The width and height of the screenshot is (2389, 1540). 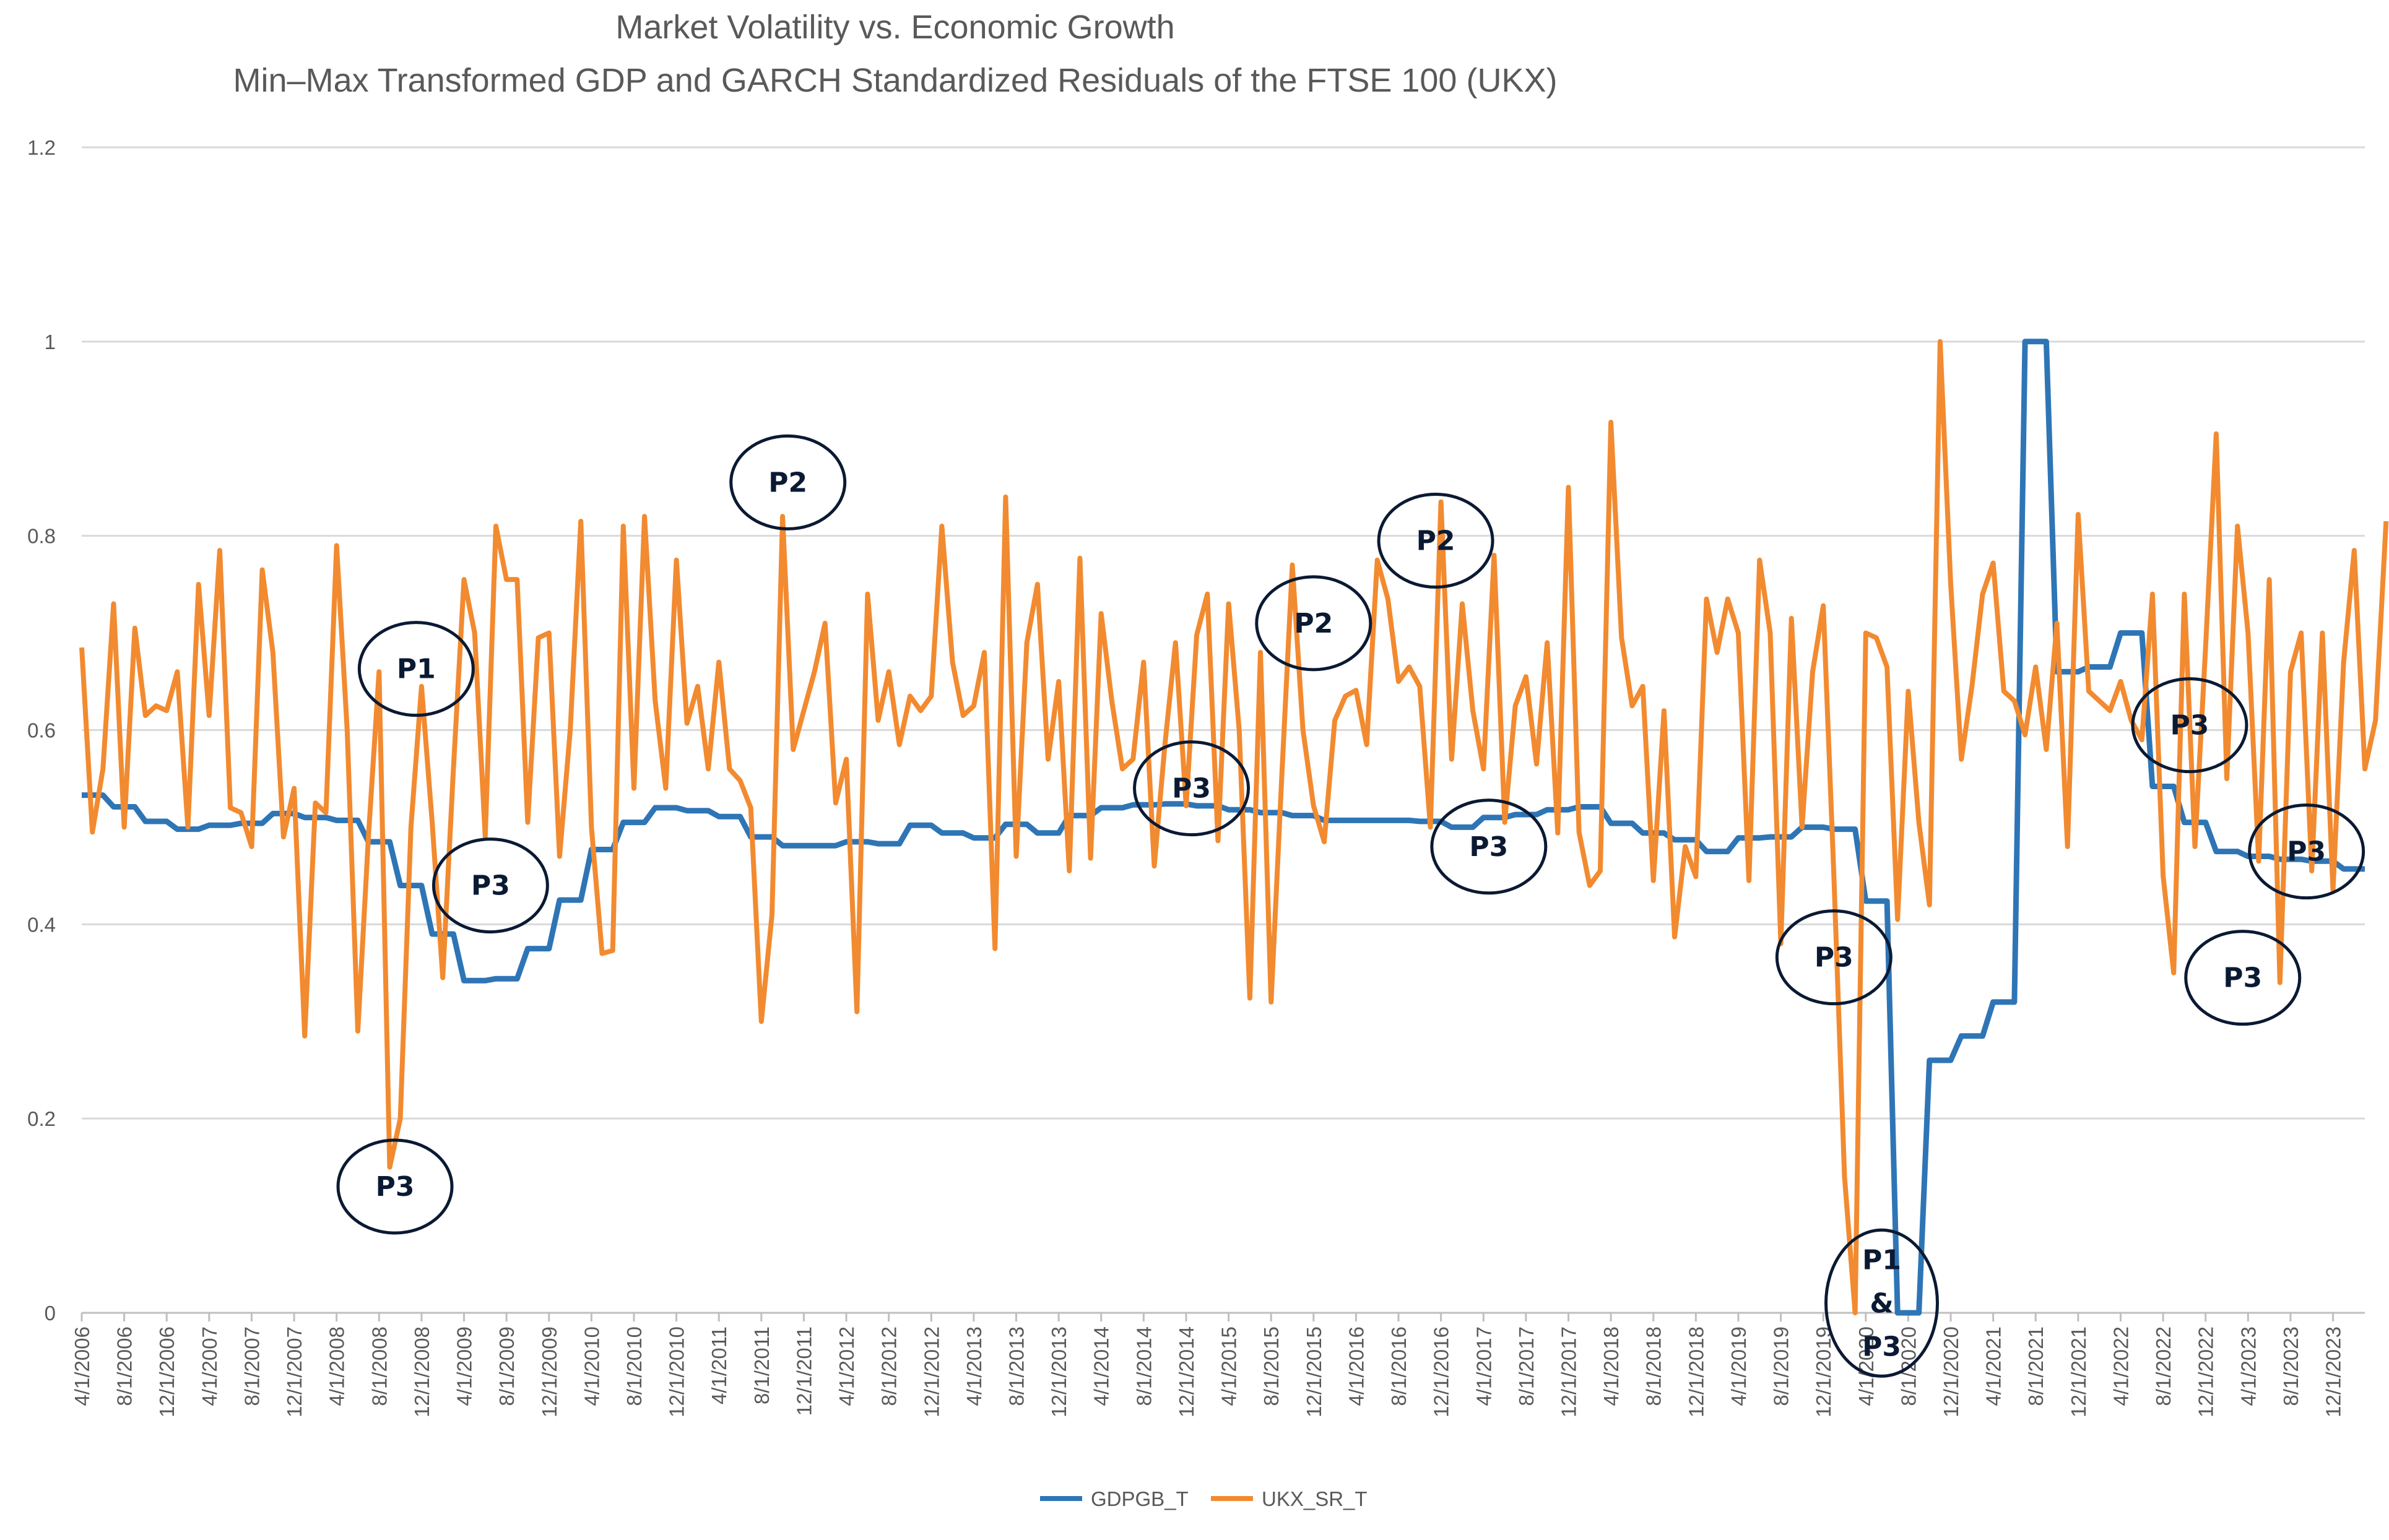 What do you see at coordinates (592, 1366) in the screenshot?
I see `x-tick-label: 4/1/2010` at bounding box center [592, 1366].